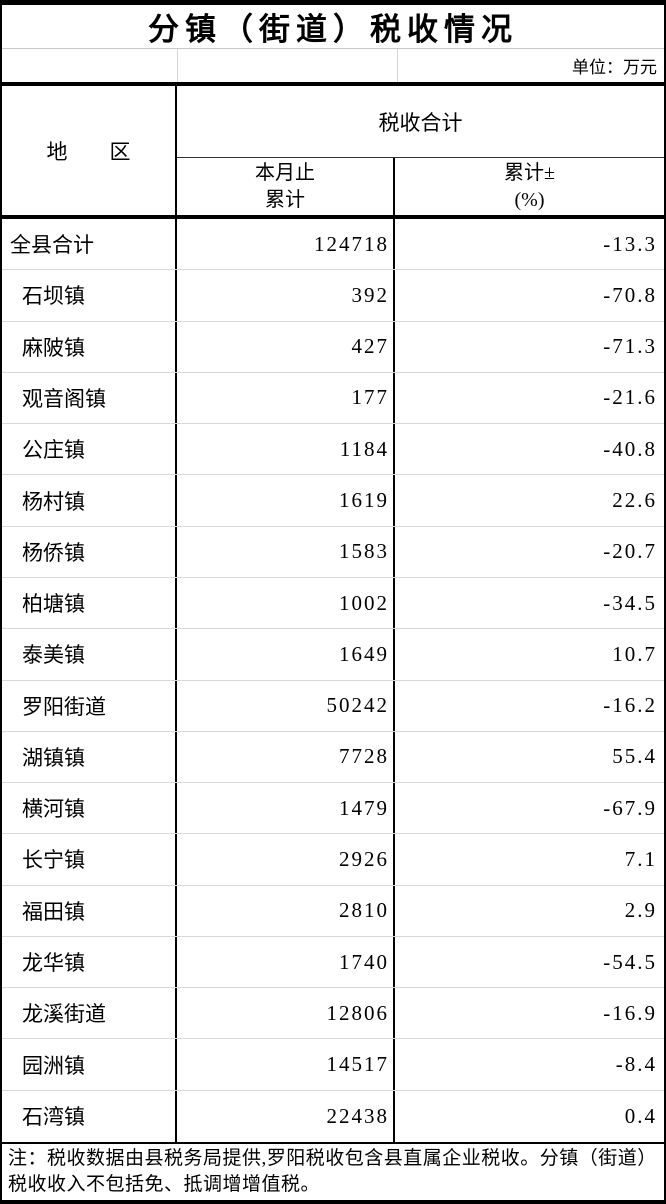  Describe the element at coordinates (630, 243) in the screenshot. I see `pct-cell: -13.3` at that location.